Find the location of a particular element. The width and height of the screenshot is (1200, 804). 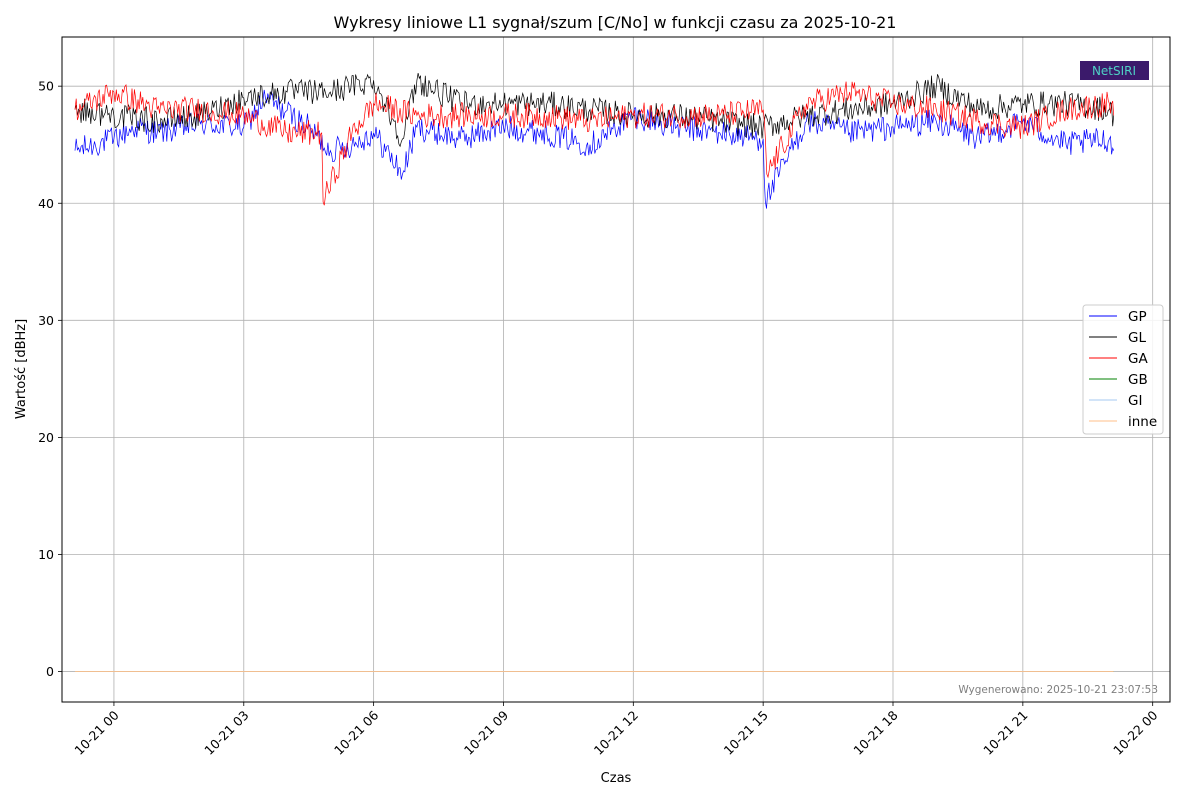

legend: GP GL GA GB GI inne is located at coordinates (1123, 369).